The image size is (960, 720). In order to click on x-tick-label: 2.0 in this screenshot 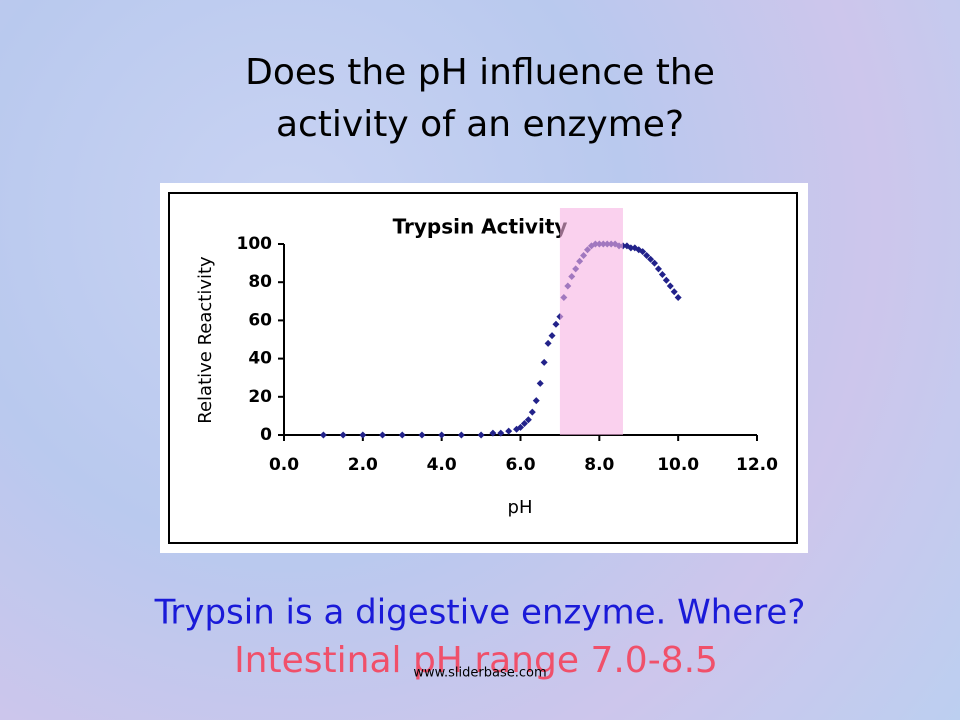, I will do `click(363, 465)`.